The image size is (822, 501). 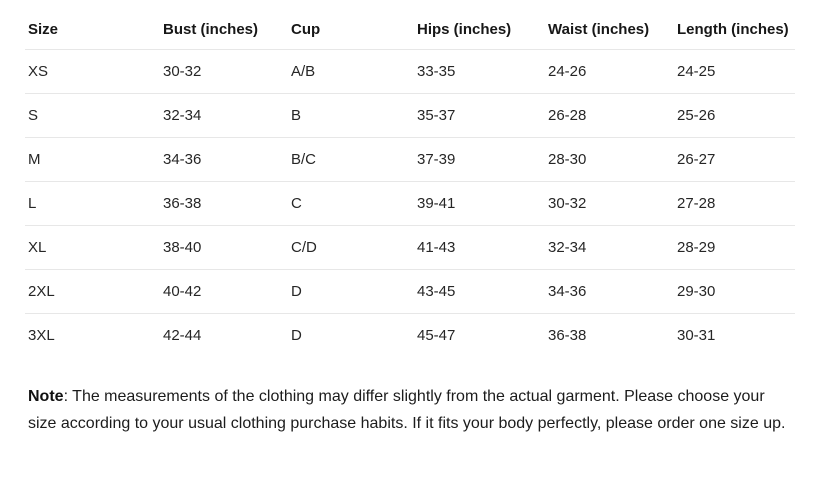 What do you see at coordinates (92, 247) in the screenshot?
I see `table-cell: XL` at bounding box center [92, 247].